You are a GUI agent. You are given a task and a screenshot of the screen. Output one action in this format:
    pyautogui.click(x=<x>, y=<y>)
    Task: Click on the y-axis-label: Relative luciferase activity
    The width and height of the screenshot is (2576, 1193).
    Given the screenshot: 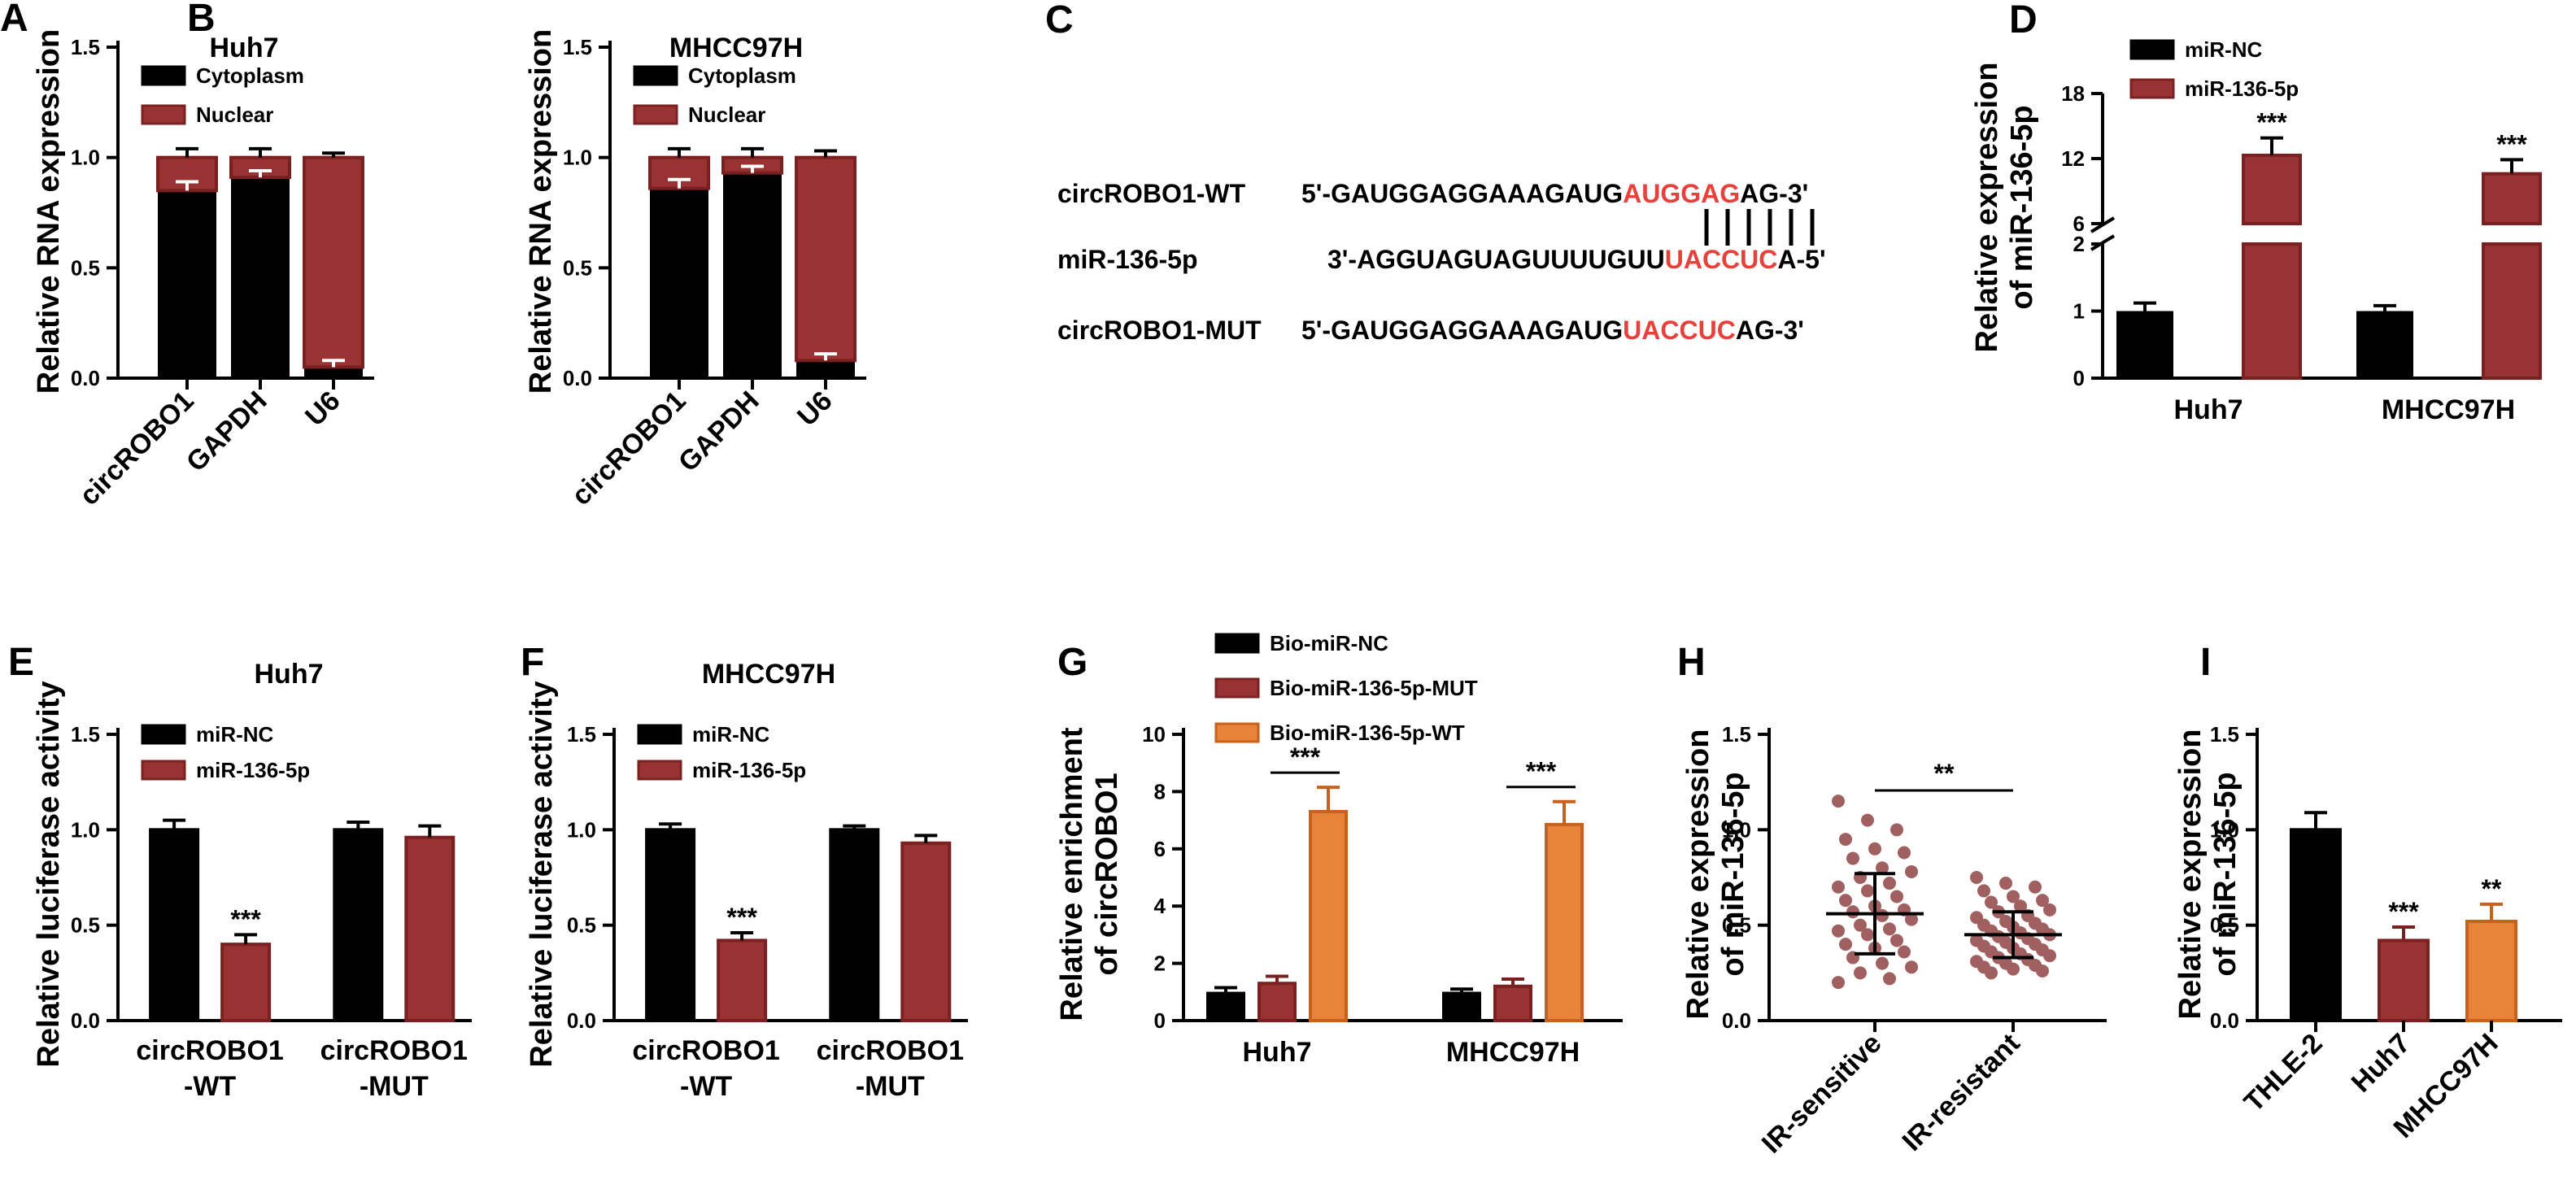 What is the action you would take?
    pyautogui.click(x=542, y=874)
    